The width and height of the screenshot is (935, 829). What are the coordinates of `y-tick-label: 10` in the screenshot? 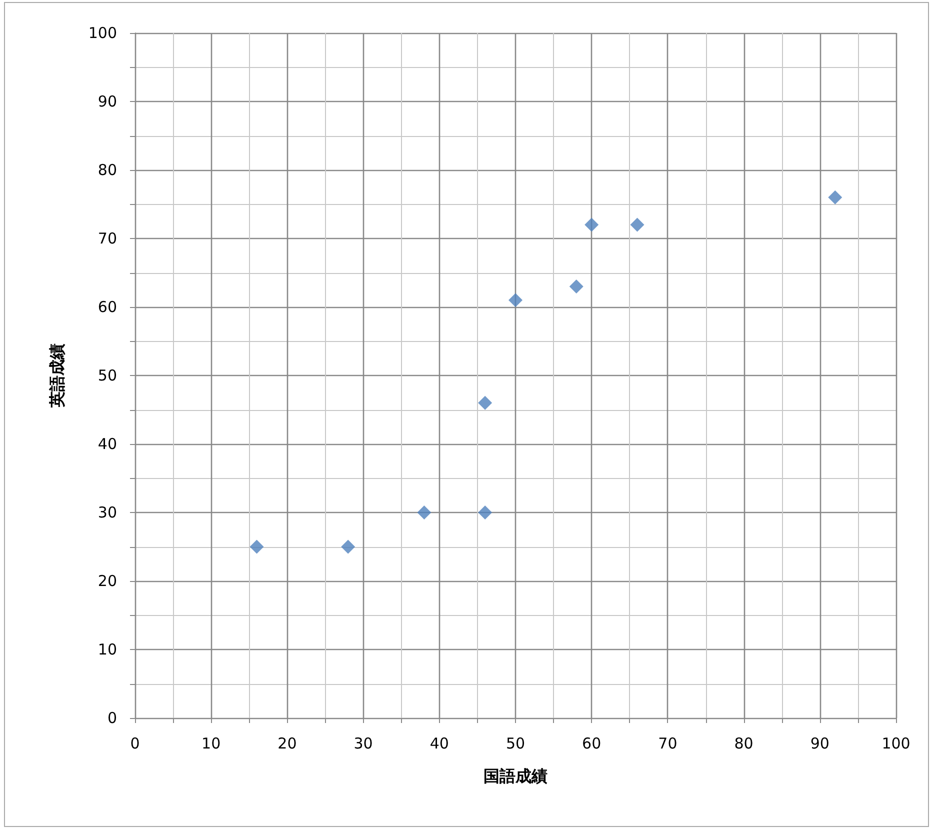 It's located at (107, 649).